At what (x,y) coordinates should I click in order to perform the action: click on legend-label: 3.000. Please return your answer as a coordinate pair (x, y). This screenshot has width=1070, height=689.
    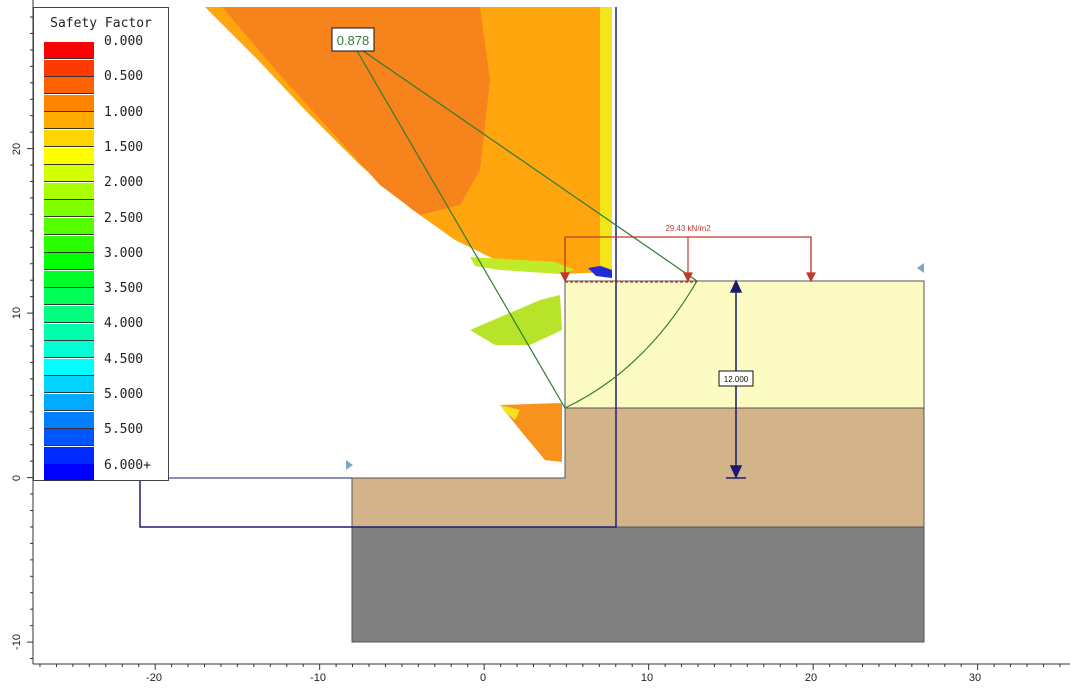
    Looking at the image, I should click on (124, 253).